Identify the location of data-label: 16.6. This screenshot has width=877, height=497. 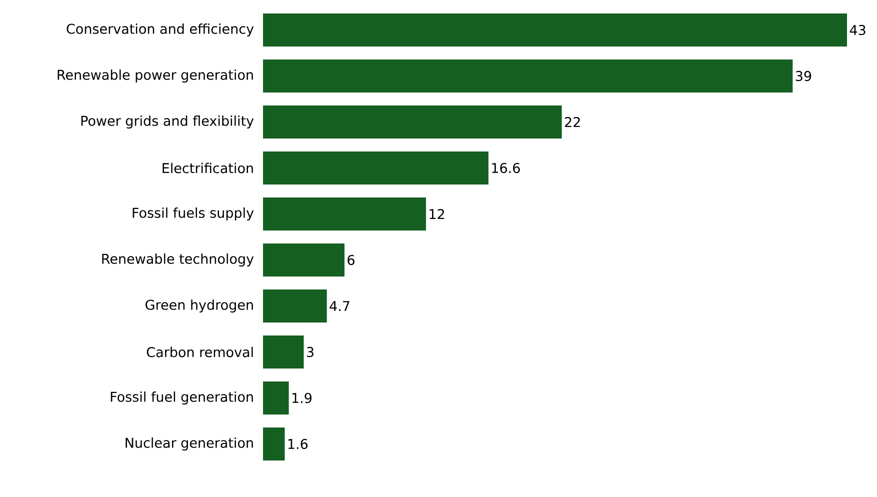
(506, 168).